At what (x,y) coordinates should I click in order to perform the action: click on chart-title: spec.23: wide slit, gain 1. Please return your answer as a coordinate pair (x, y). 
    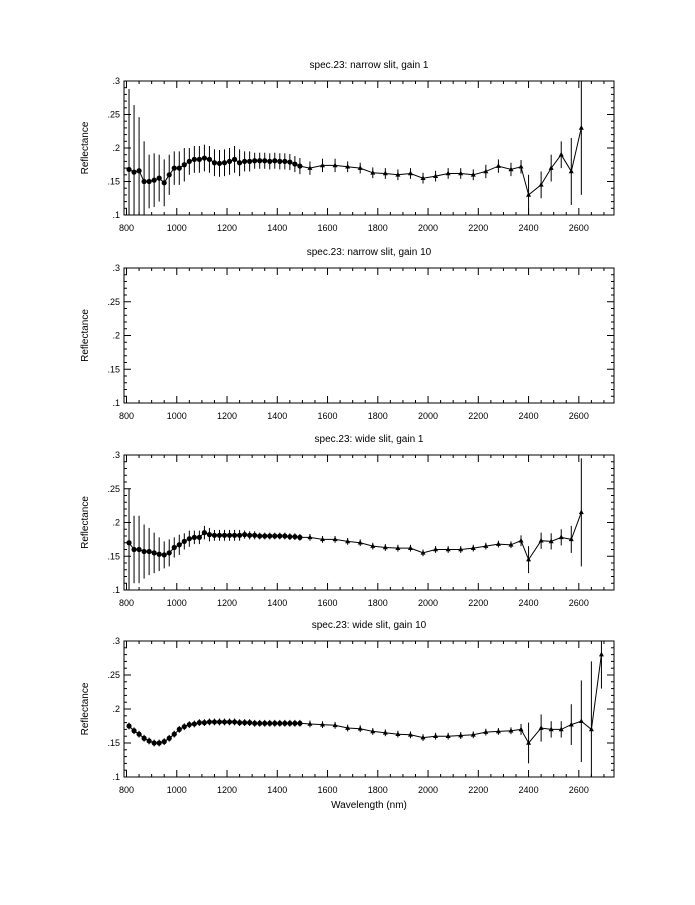
    Looking at the image, I should click on (369, 439).